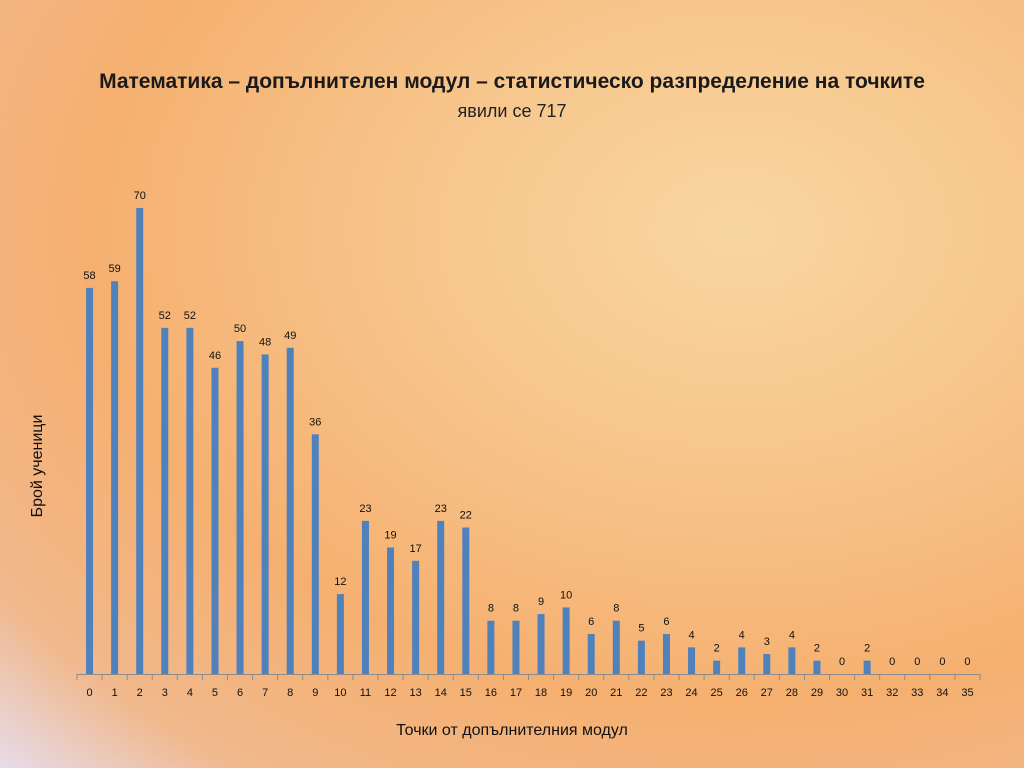 The width and height of the screenshot is (1024, 768). What do you see at coordinates (165, 693) in the screenshot?
I see `x-tick-label: 3` at bounding box center [165, 693].